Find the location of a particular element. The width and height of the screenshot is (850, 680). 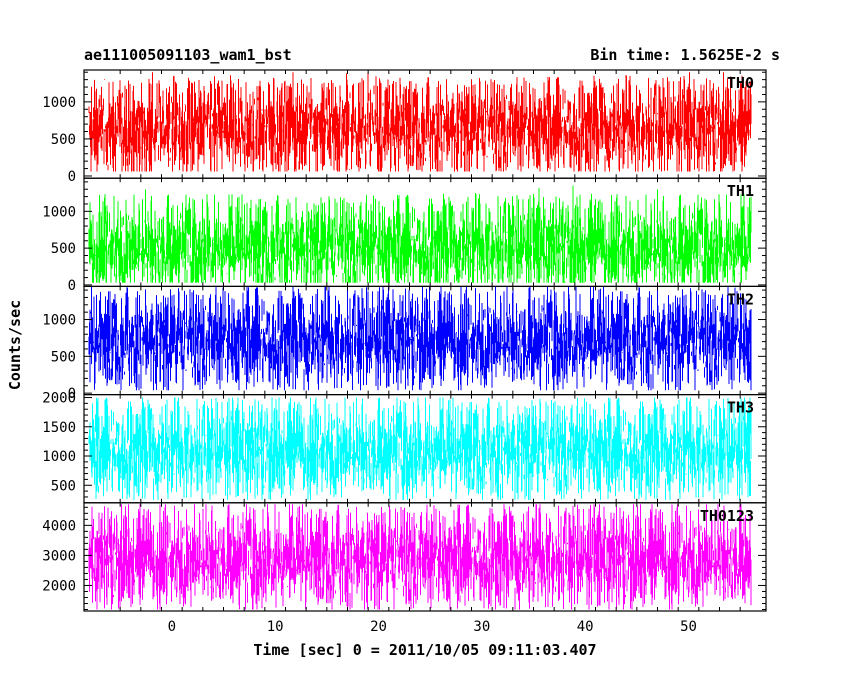

x-axis-label: Time [sec] 0 = 2011/10/05 09:11:03.407 is located at coordinates (424, 650).